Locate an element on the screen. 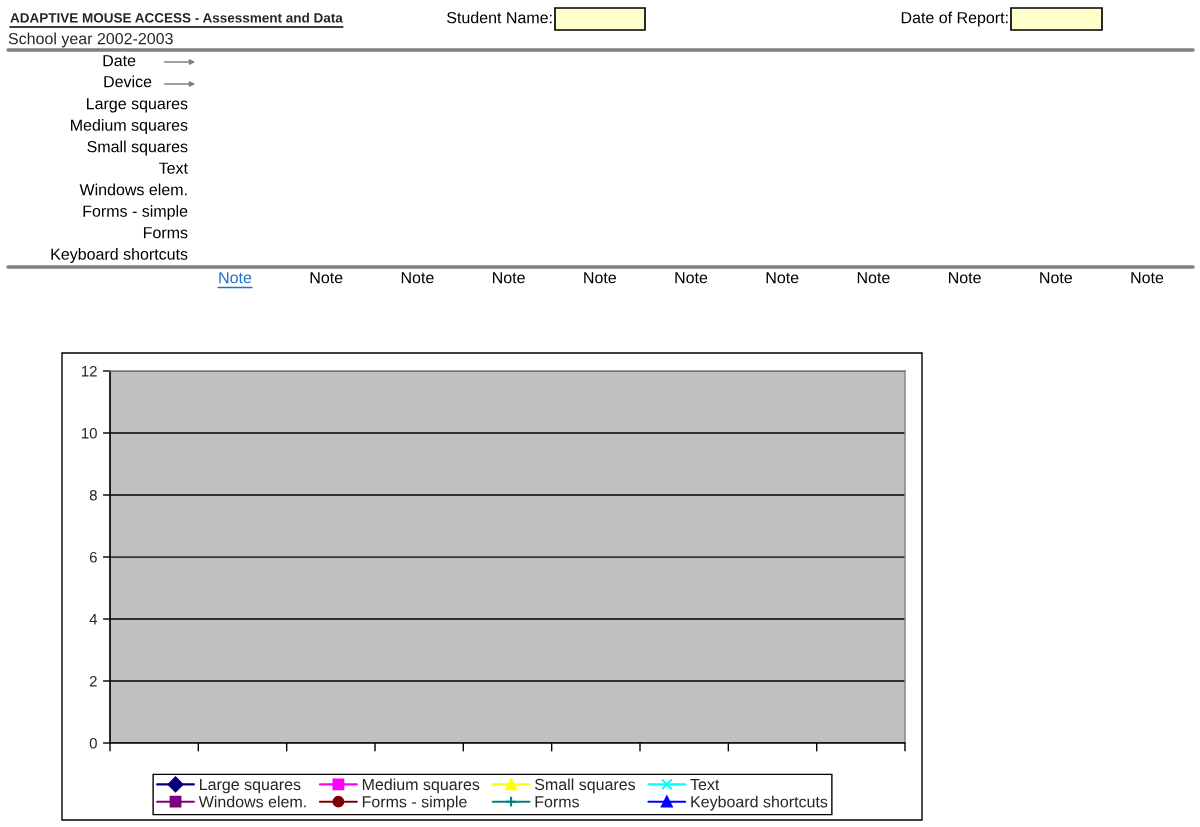 This screenshot has width=1200, height=827. text: Forms - simple is located at coordinates (135, 212).